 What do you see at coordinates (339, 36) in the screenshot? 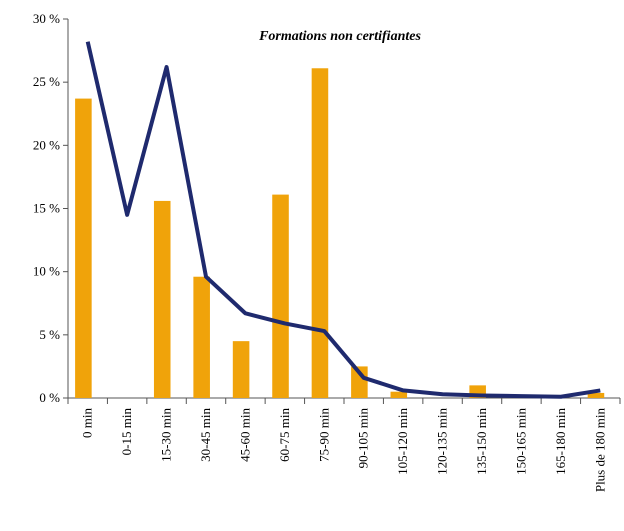
I see `chart-title: Formations non certifiantes` at bounding box center [339, 36].